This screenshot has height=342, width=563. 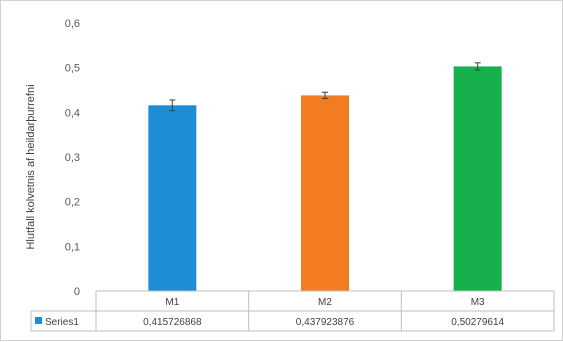 What do you see at coordinates (72, 247) in the screenshot?
I see `y-tick-label: 0,1` at bounding box center [72, 247].